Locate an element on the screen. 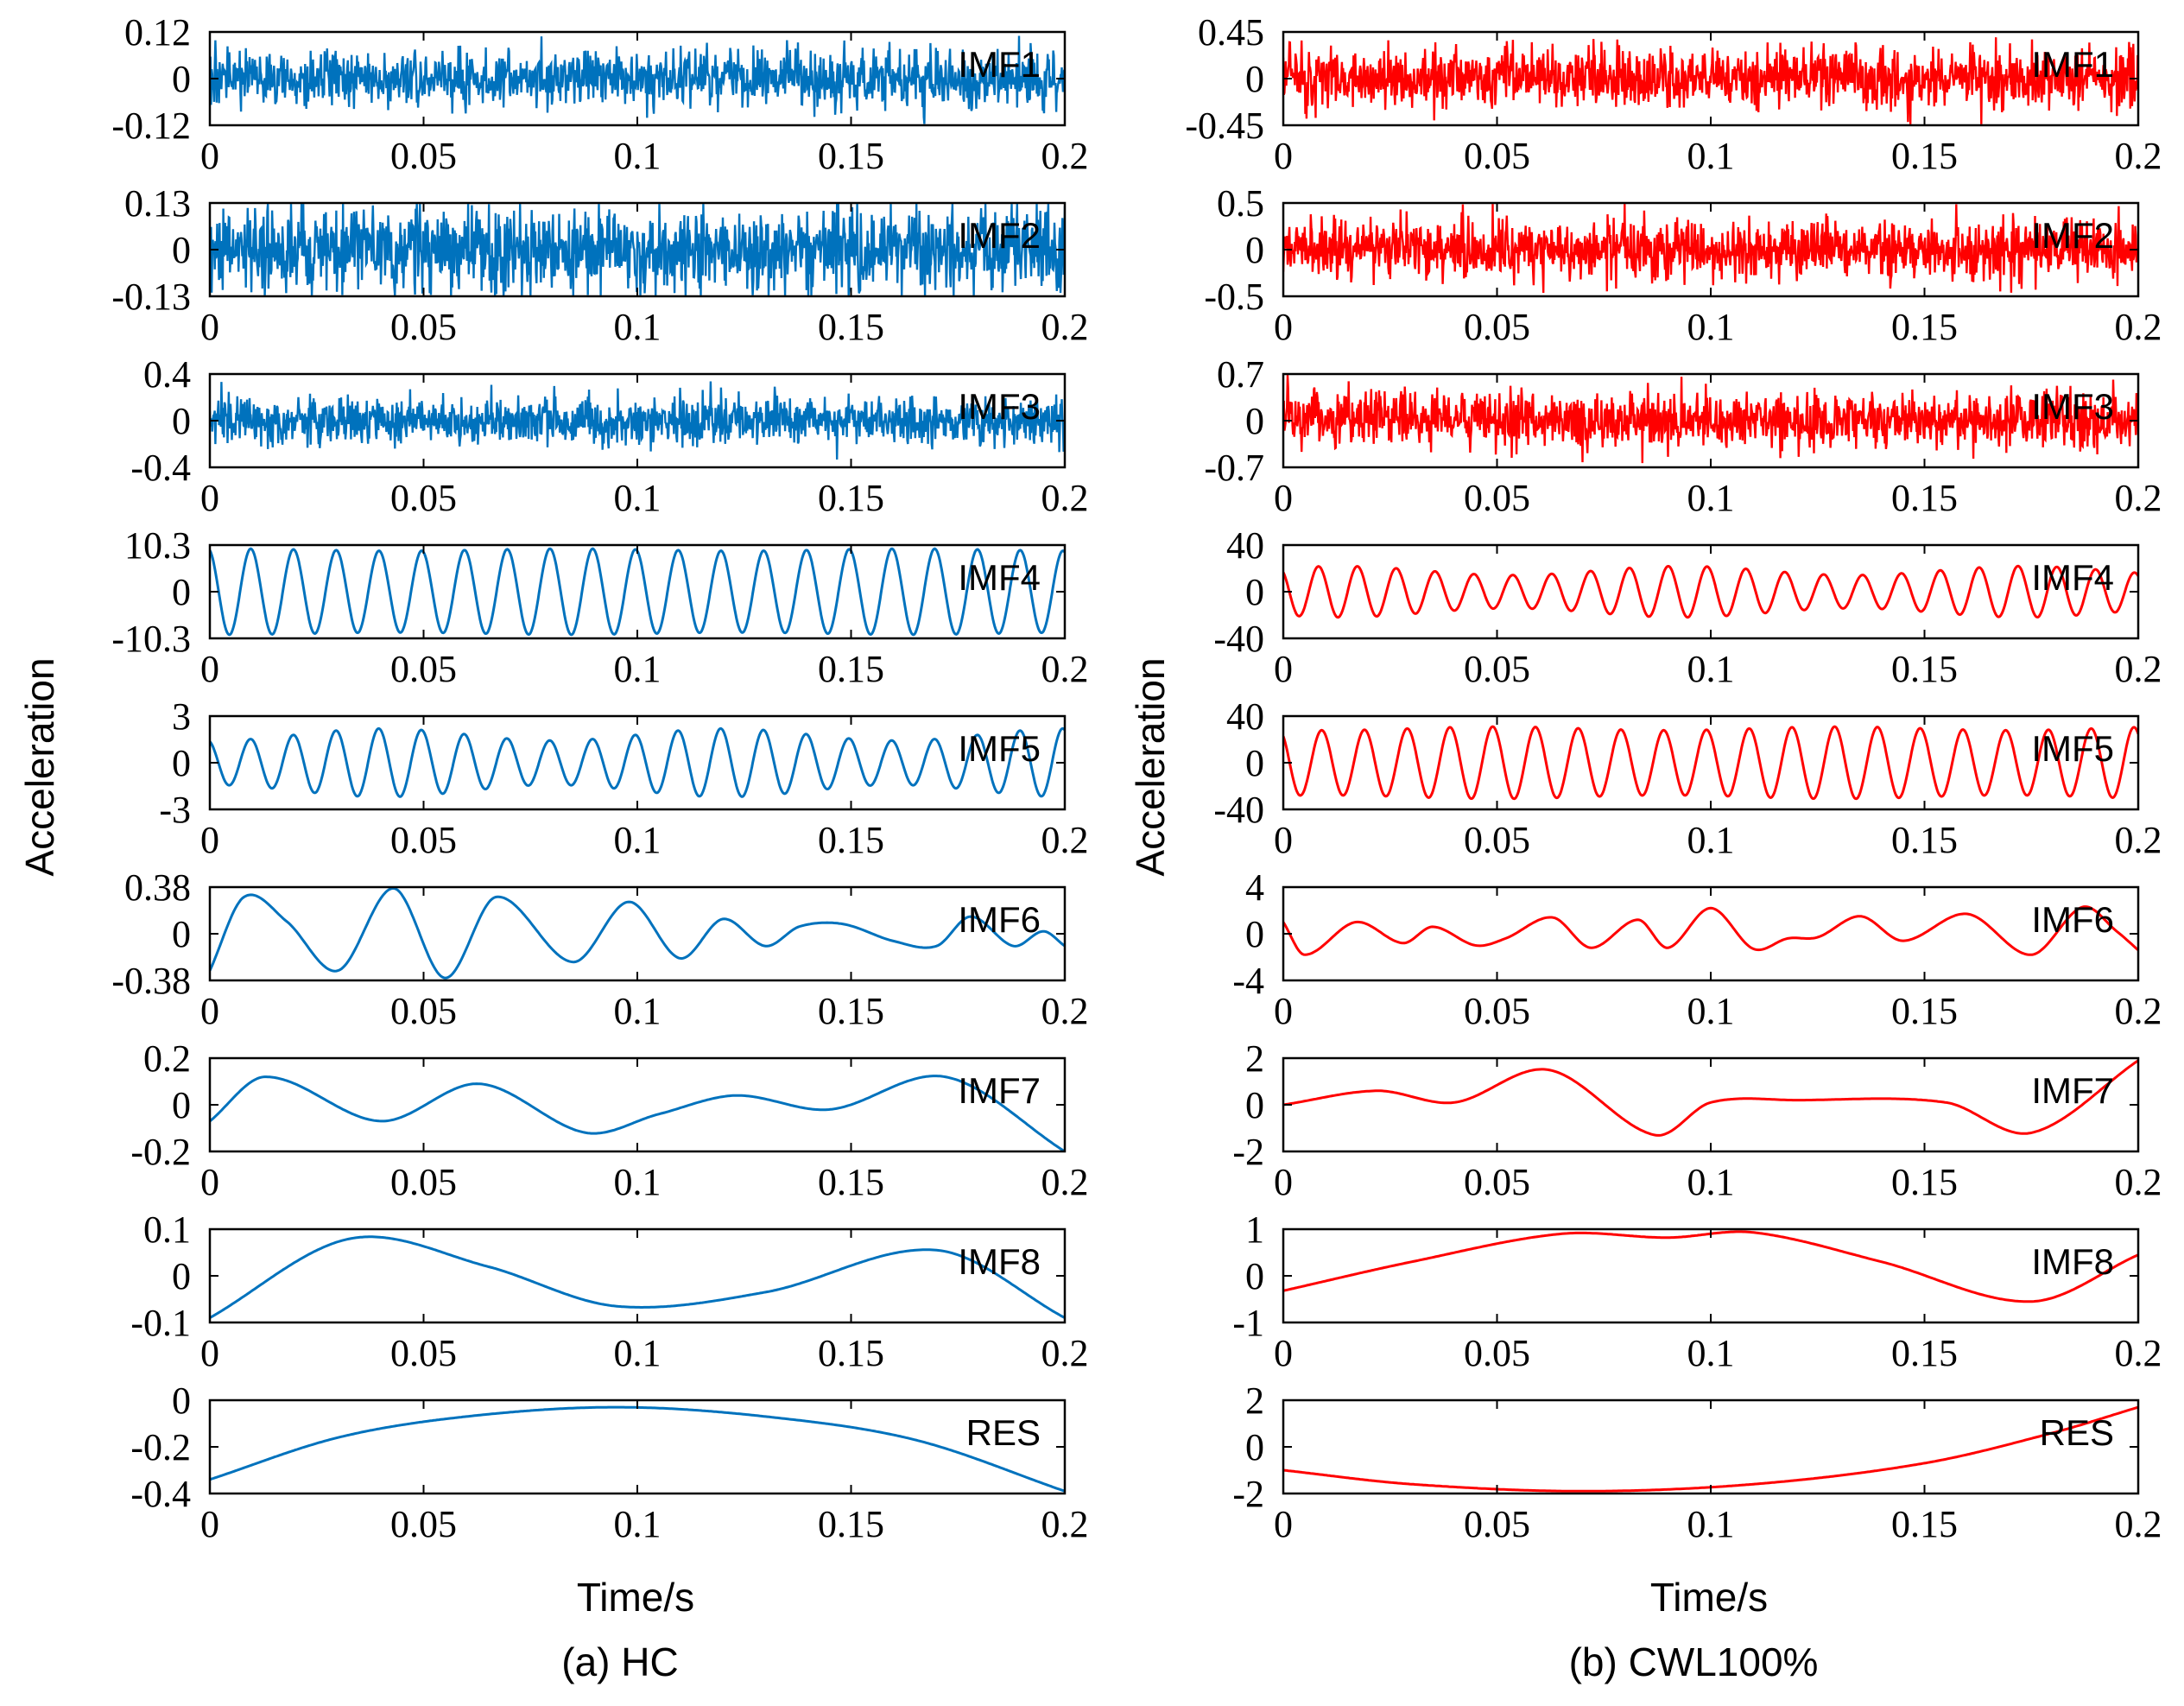  series-line-imf5 is located at coordinates (638, 762).